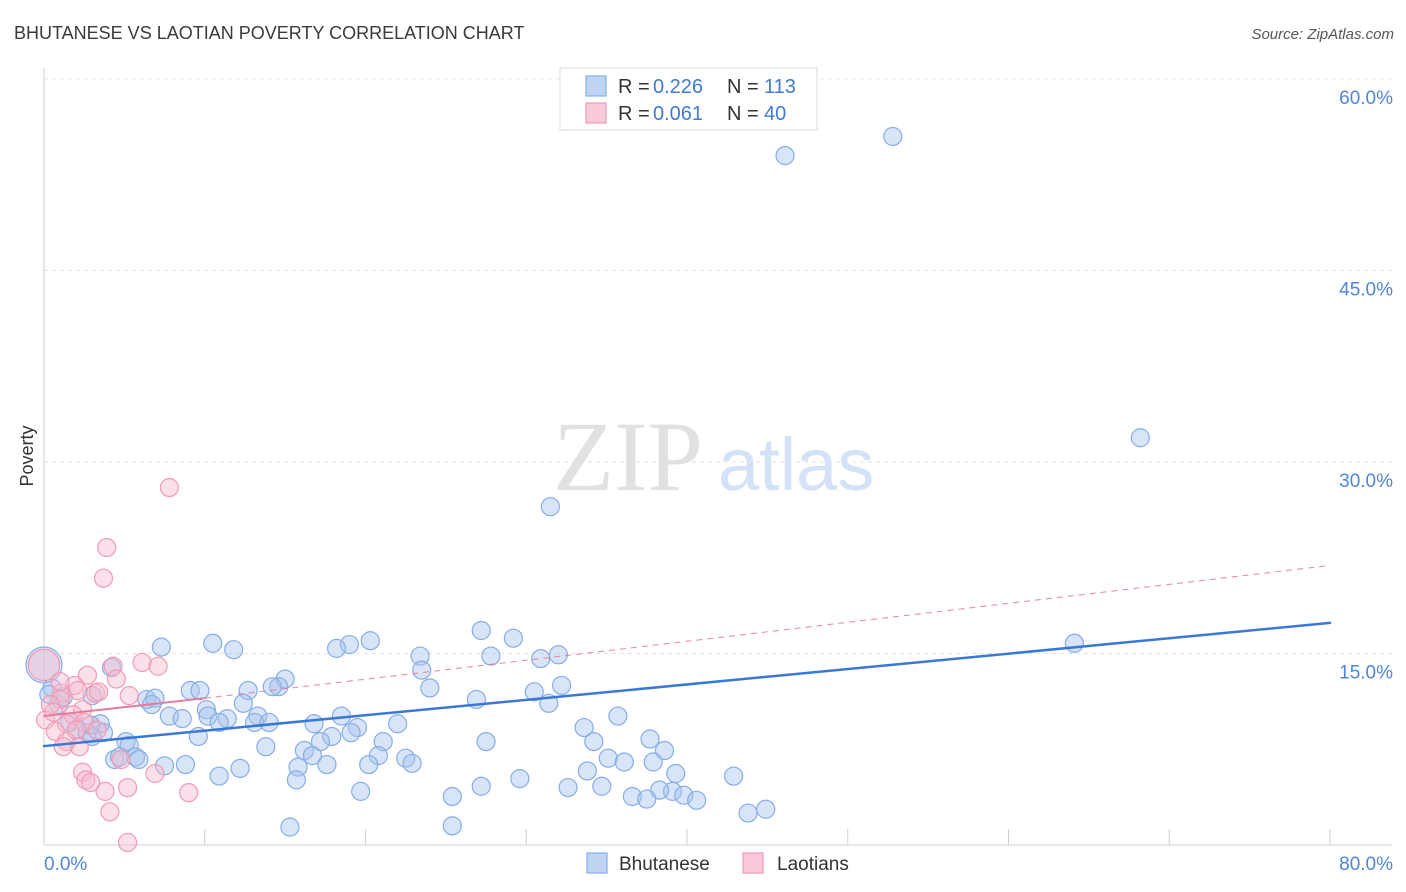 The image size is (1406, 892). Describe the element at coordinates (678, 87) in the screenshot. I see `legend-r-value: 0.226` at that location.